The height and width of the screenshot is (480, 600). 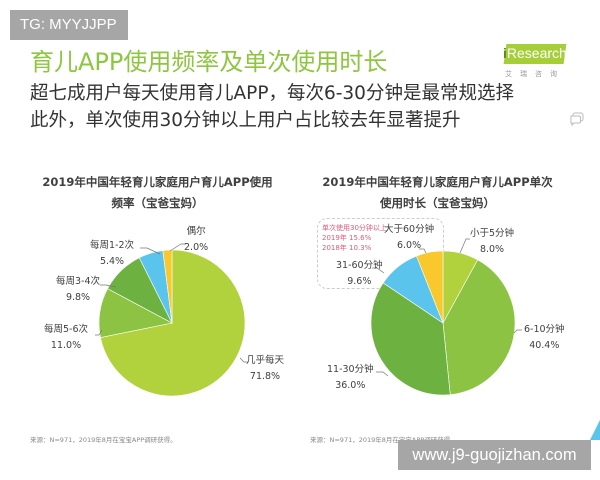 I want to click on label-value: 71.8%, so click(x=265, y=376).